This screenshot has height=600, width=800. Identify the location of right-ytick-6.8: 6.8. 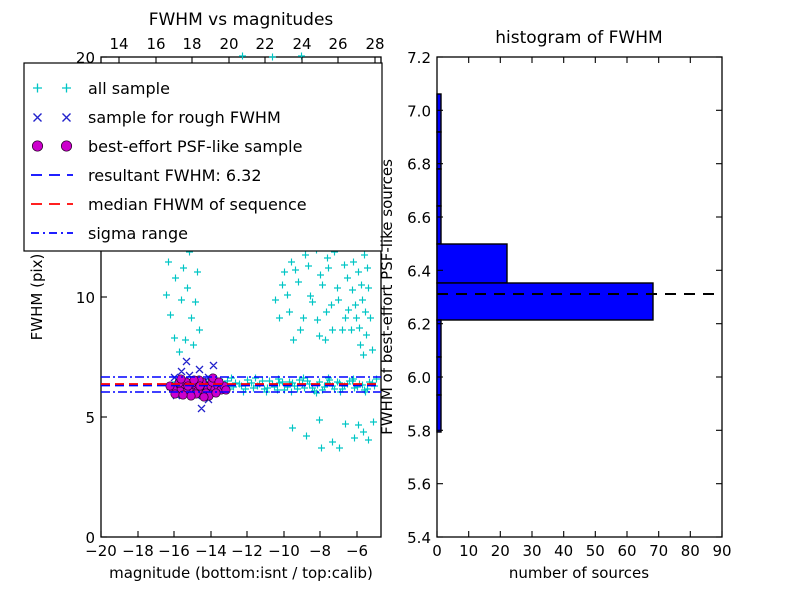
(419, 165).